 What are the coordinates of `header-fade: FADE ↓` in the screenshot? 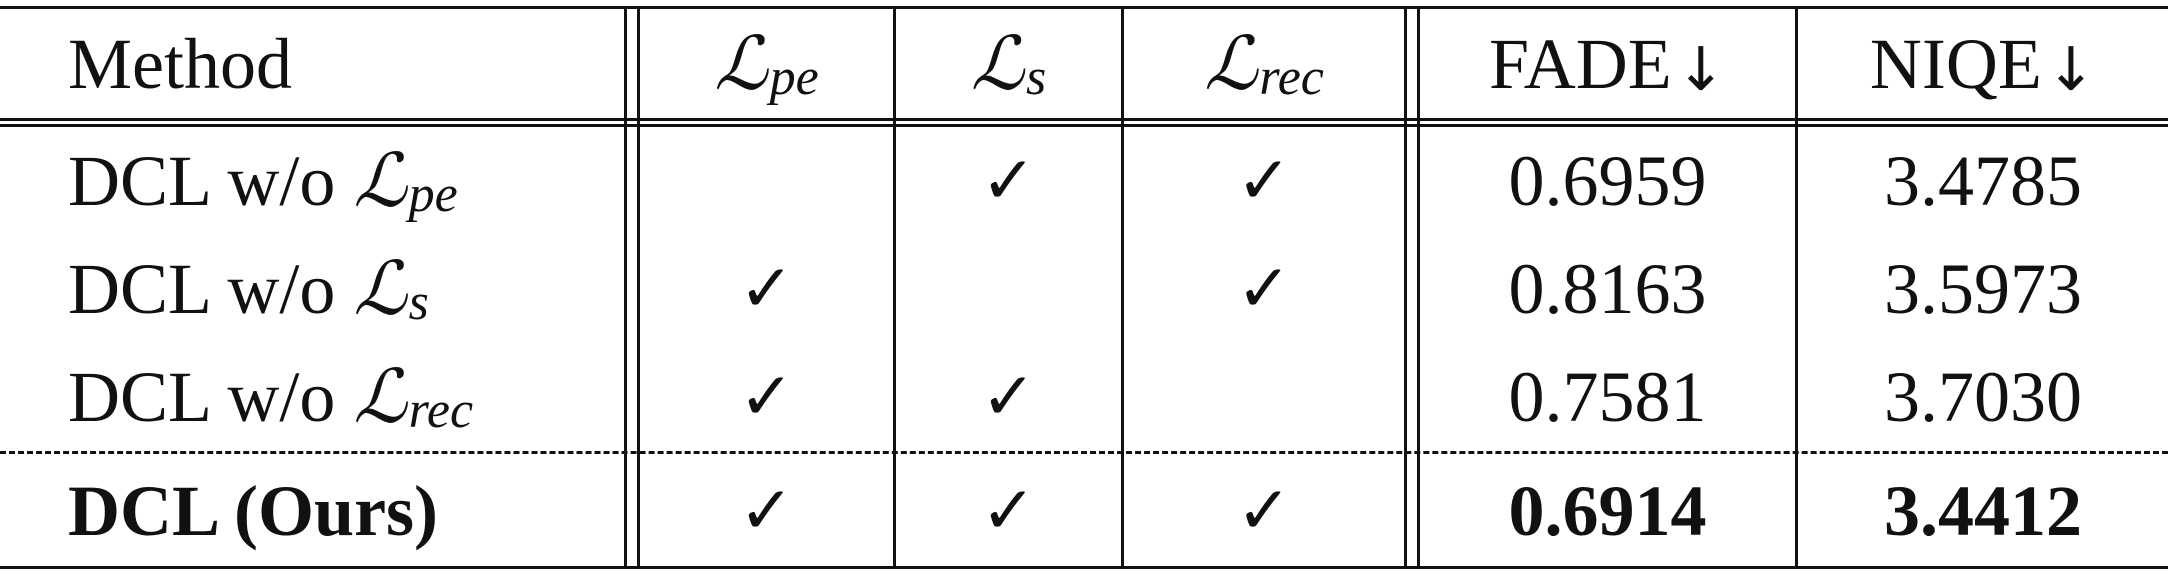 It's located at (1607, 63).